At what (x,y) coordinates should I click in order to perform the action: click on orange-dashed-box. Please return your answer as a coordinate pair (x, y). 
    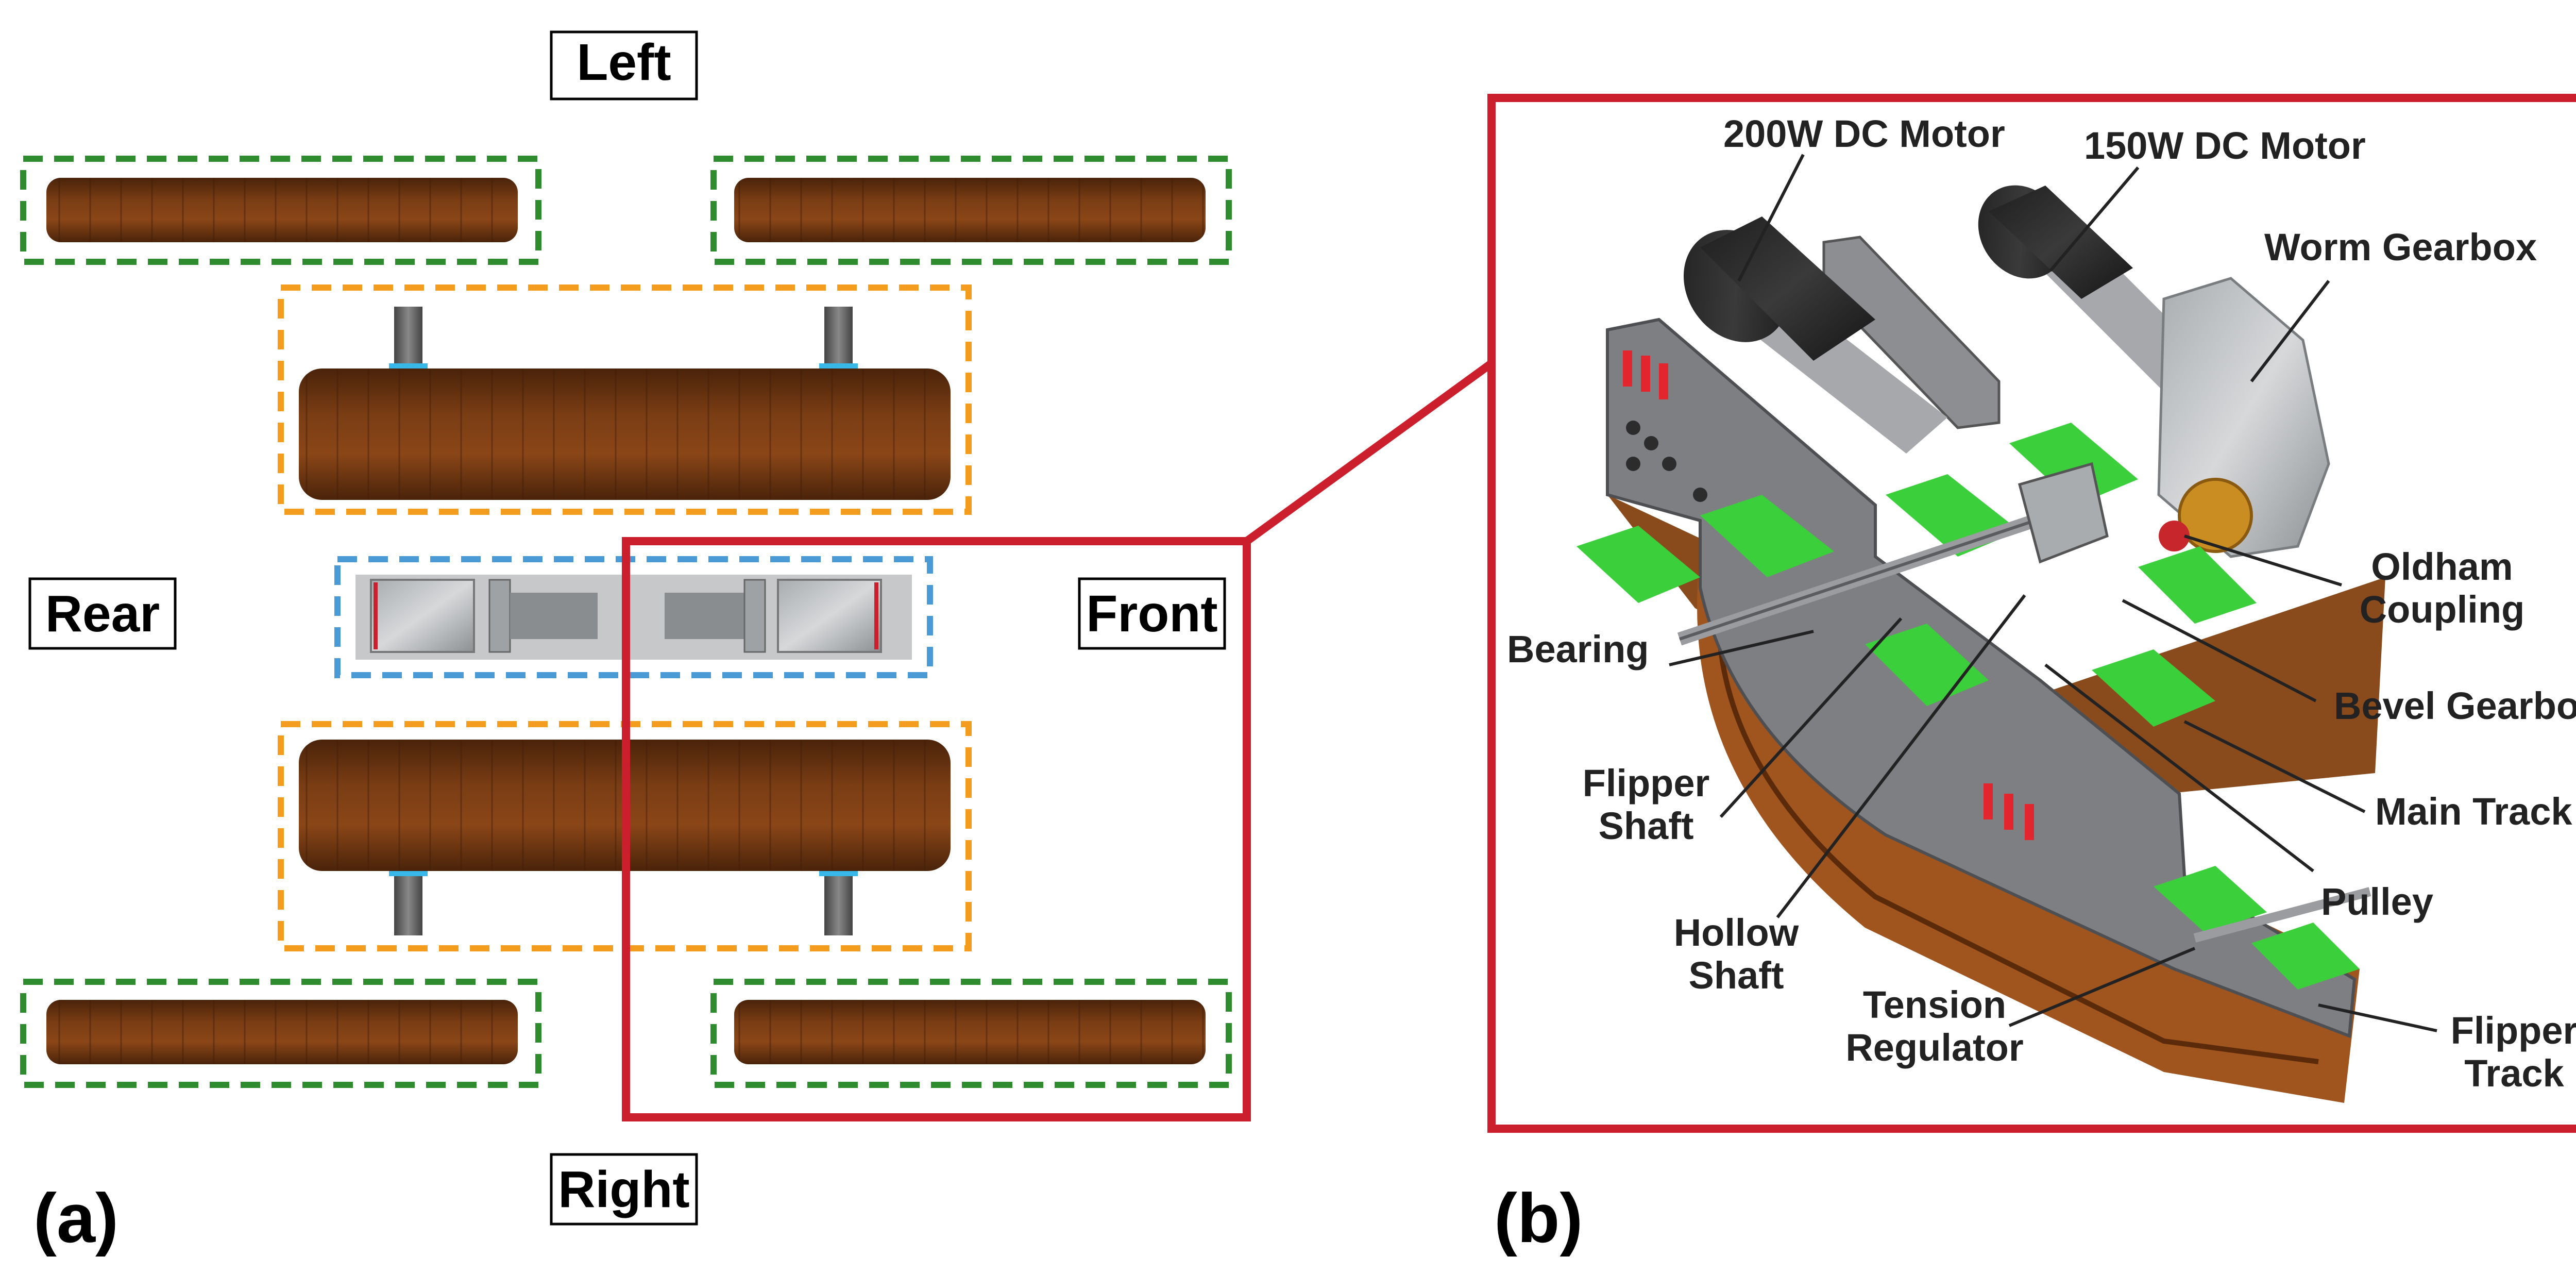
    Looking at the image, I should click on (625, 399).